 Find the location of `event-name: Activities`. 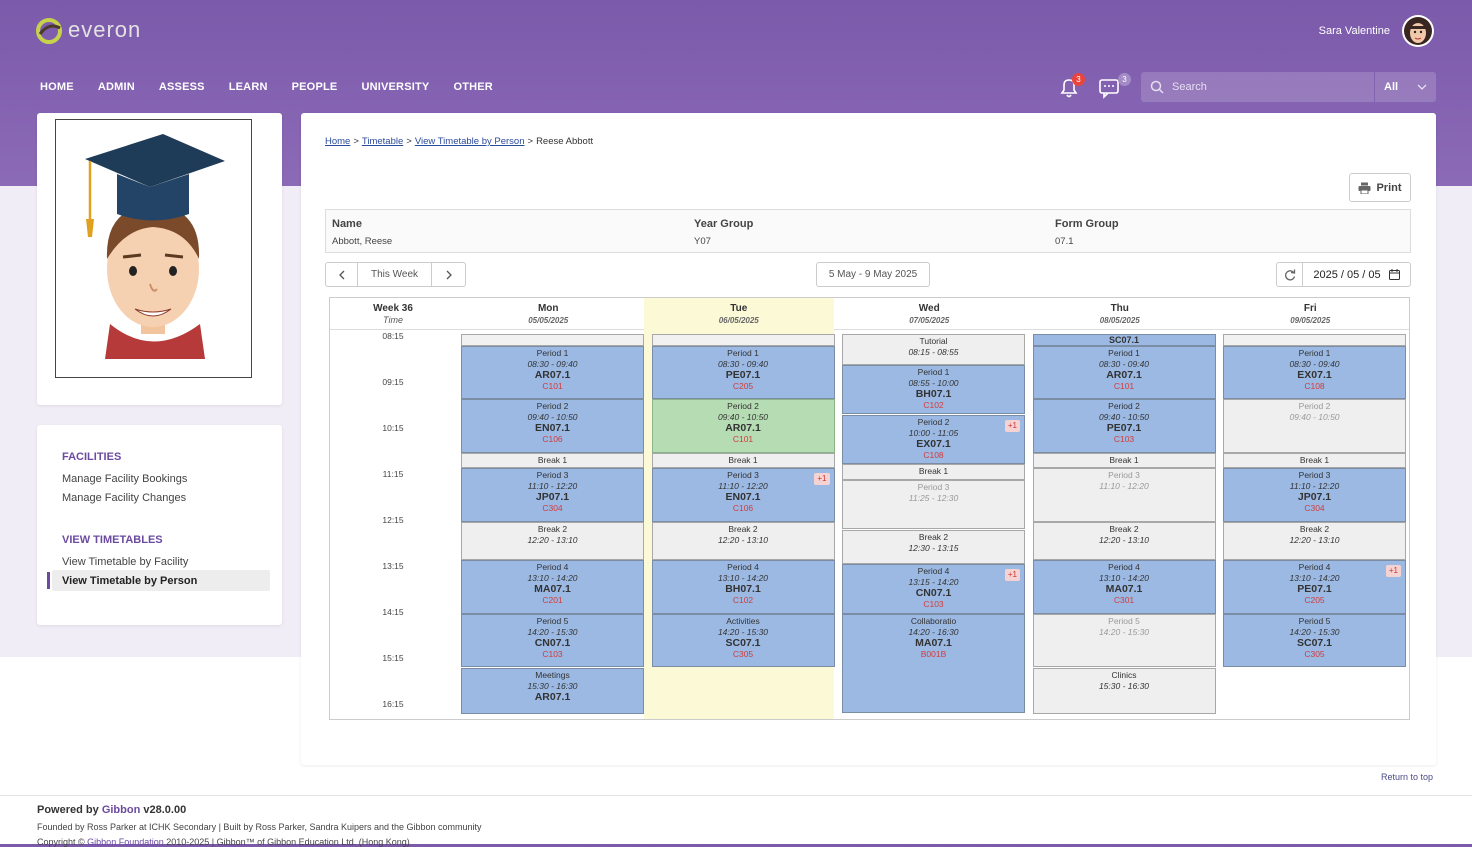

event-name: Activities is located at coordinates (743, 620).